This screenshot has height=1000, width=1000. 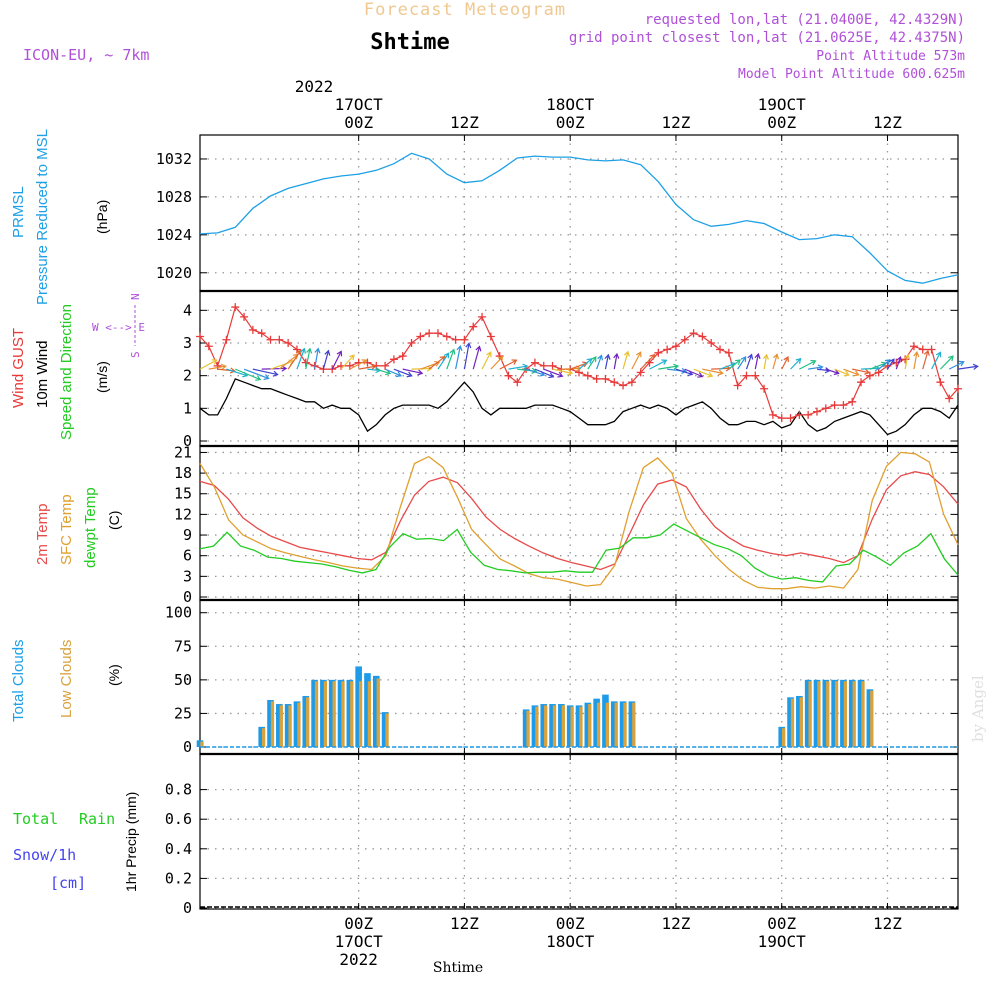 What do you see at coordinates (183, 646) in the screenshot?
I see `ytick-label: 75` at bounding box center [183, 646].